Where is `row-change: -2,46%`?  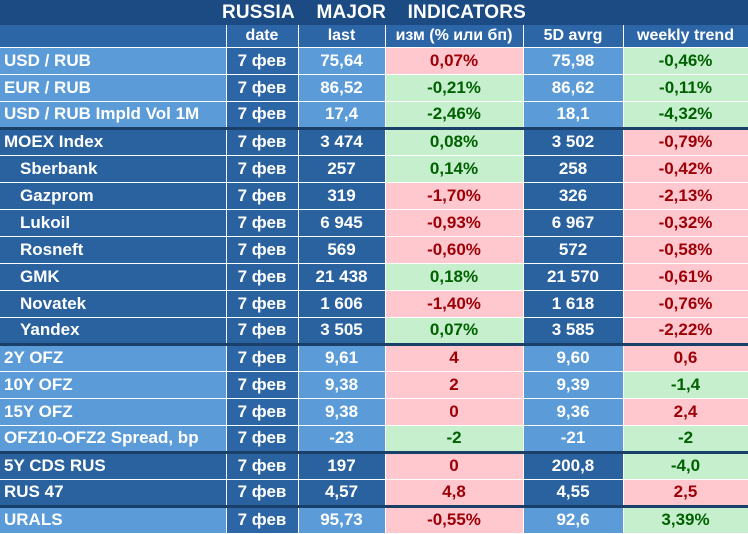
row-change: -2,46% is located at coordinates (454, 115).